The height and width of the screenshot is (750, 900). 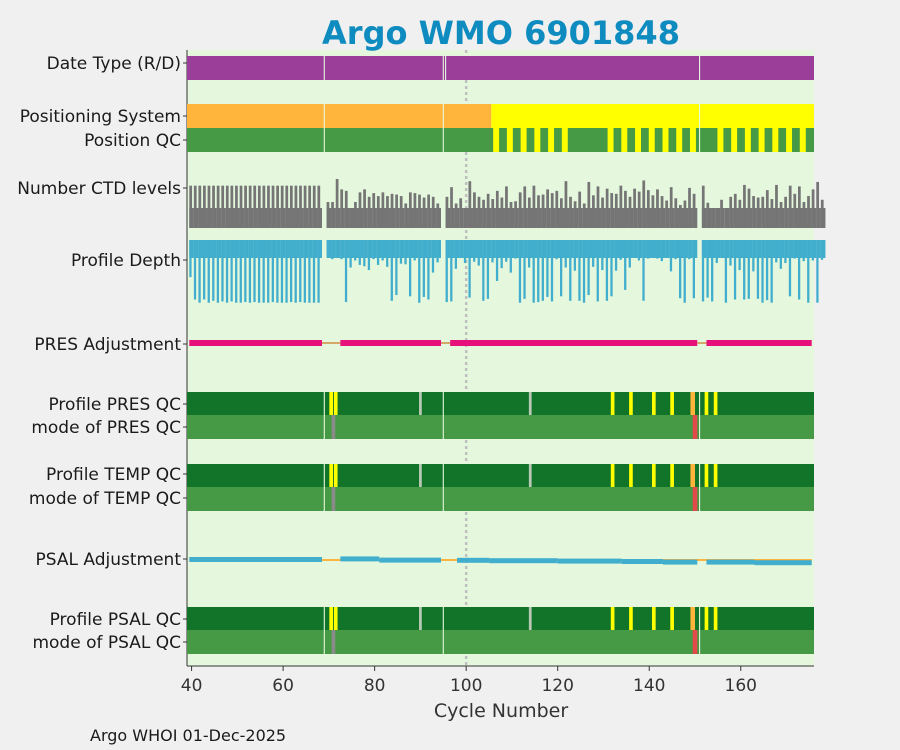 I want to click on row-label: Profile Depth, so click(x=126, y=261).